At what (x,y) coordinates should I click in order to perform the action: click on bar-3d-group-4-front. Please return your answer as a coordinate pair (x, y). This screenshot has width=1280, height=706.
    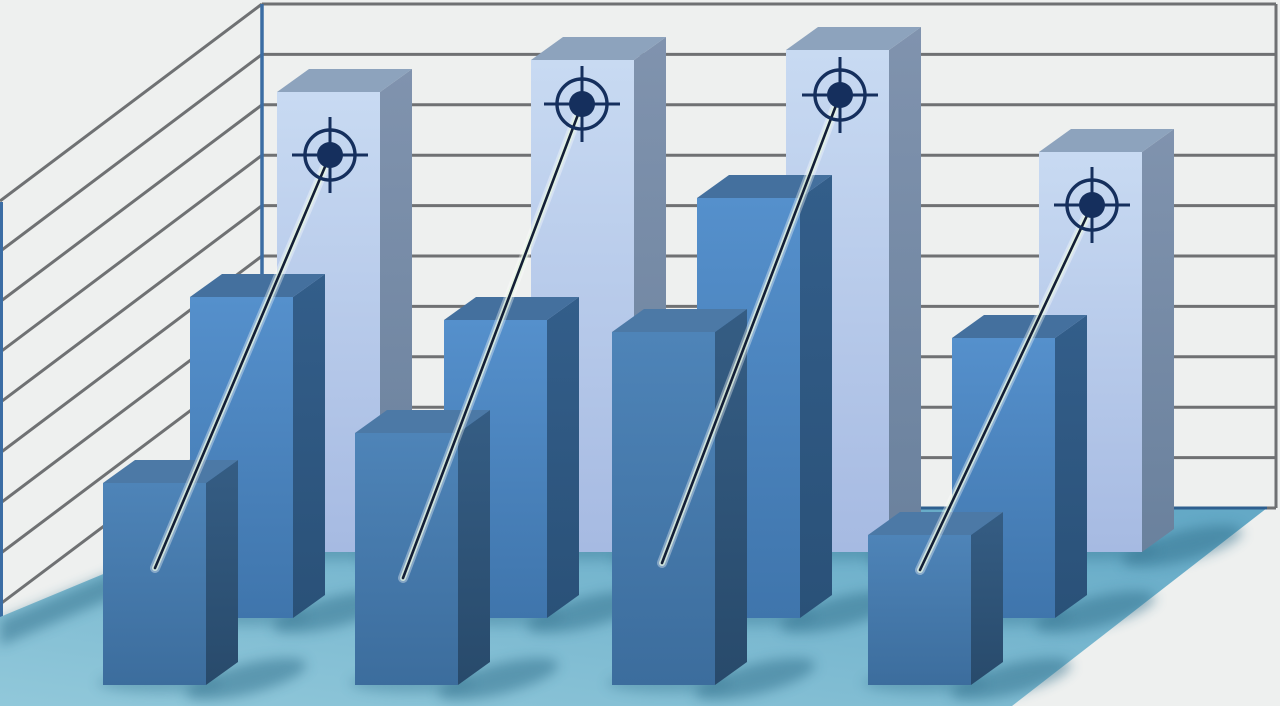
    Looking at the image, I should click on (967, 606).